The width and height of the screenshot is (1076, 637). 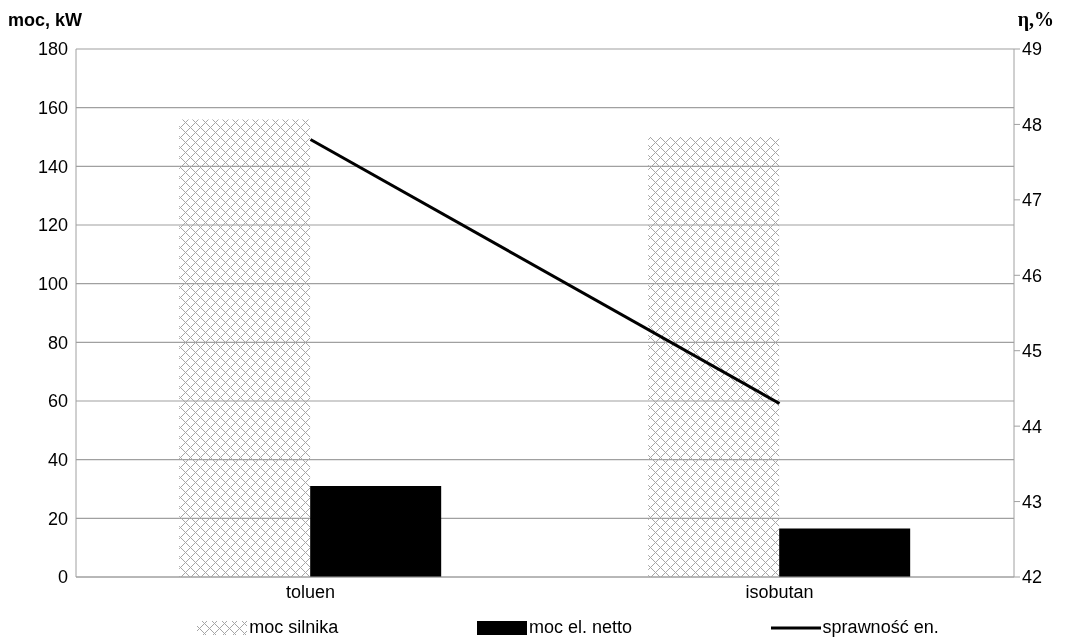 What do you see at coordinates (57, 518) in the screenshot?
I see `y-tick-label: 20` at bounding box center [57, 518].